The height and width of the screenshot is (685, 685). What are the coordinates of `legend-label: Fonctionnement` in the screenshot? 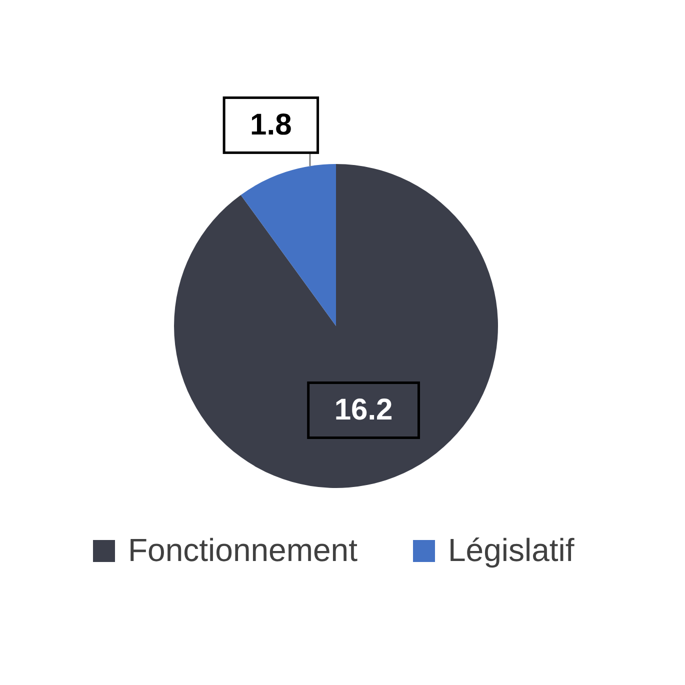 It's located at (243, 550).